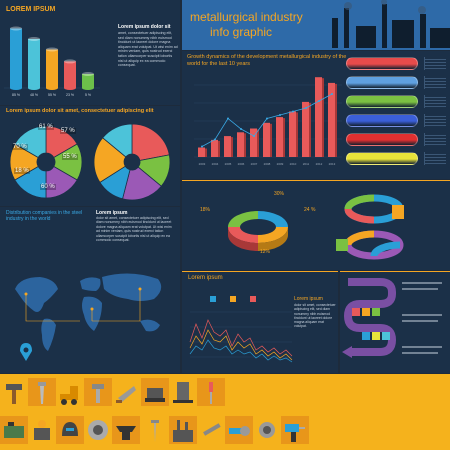 The height and width of the screenshot is (450, 450). Describe the element at coordinates (265, 252) in the screenshot. I see `ring-label-4: 12%` at that location.